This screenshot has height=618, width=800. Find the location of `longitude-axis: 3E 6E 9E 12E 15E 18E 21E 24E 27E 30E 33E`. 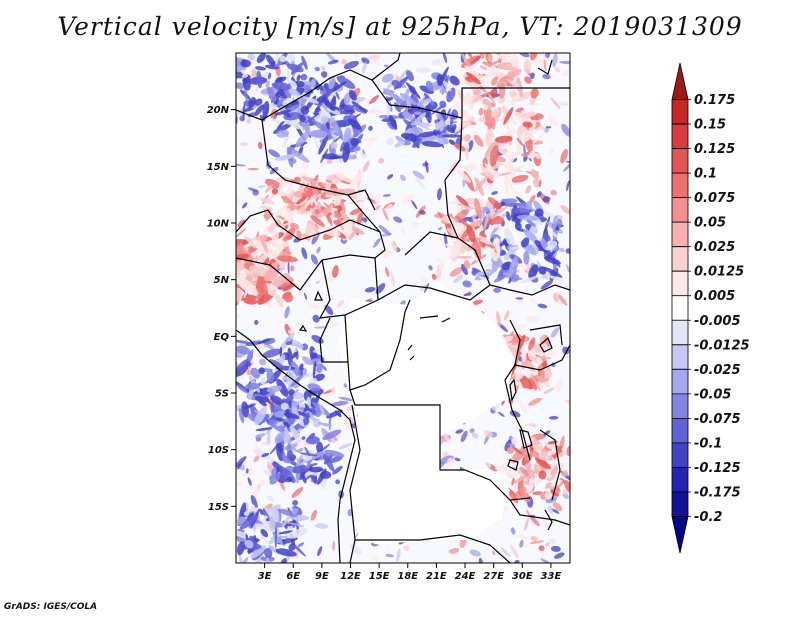

longitude-axis: 3E 6E 9E 12E 15E 18E 21E 24E 27E 30E 33E is located at coordinates (410, 572).